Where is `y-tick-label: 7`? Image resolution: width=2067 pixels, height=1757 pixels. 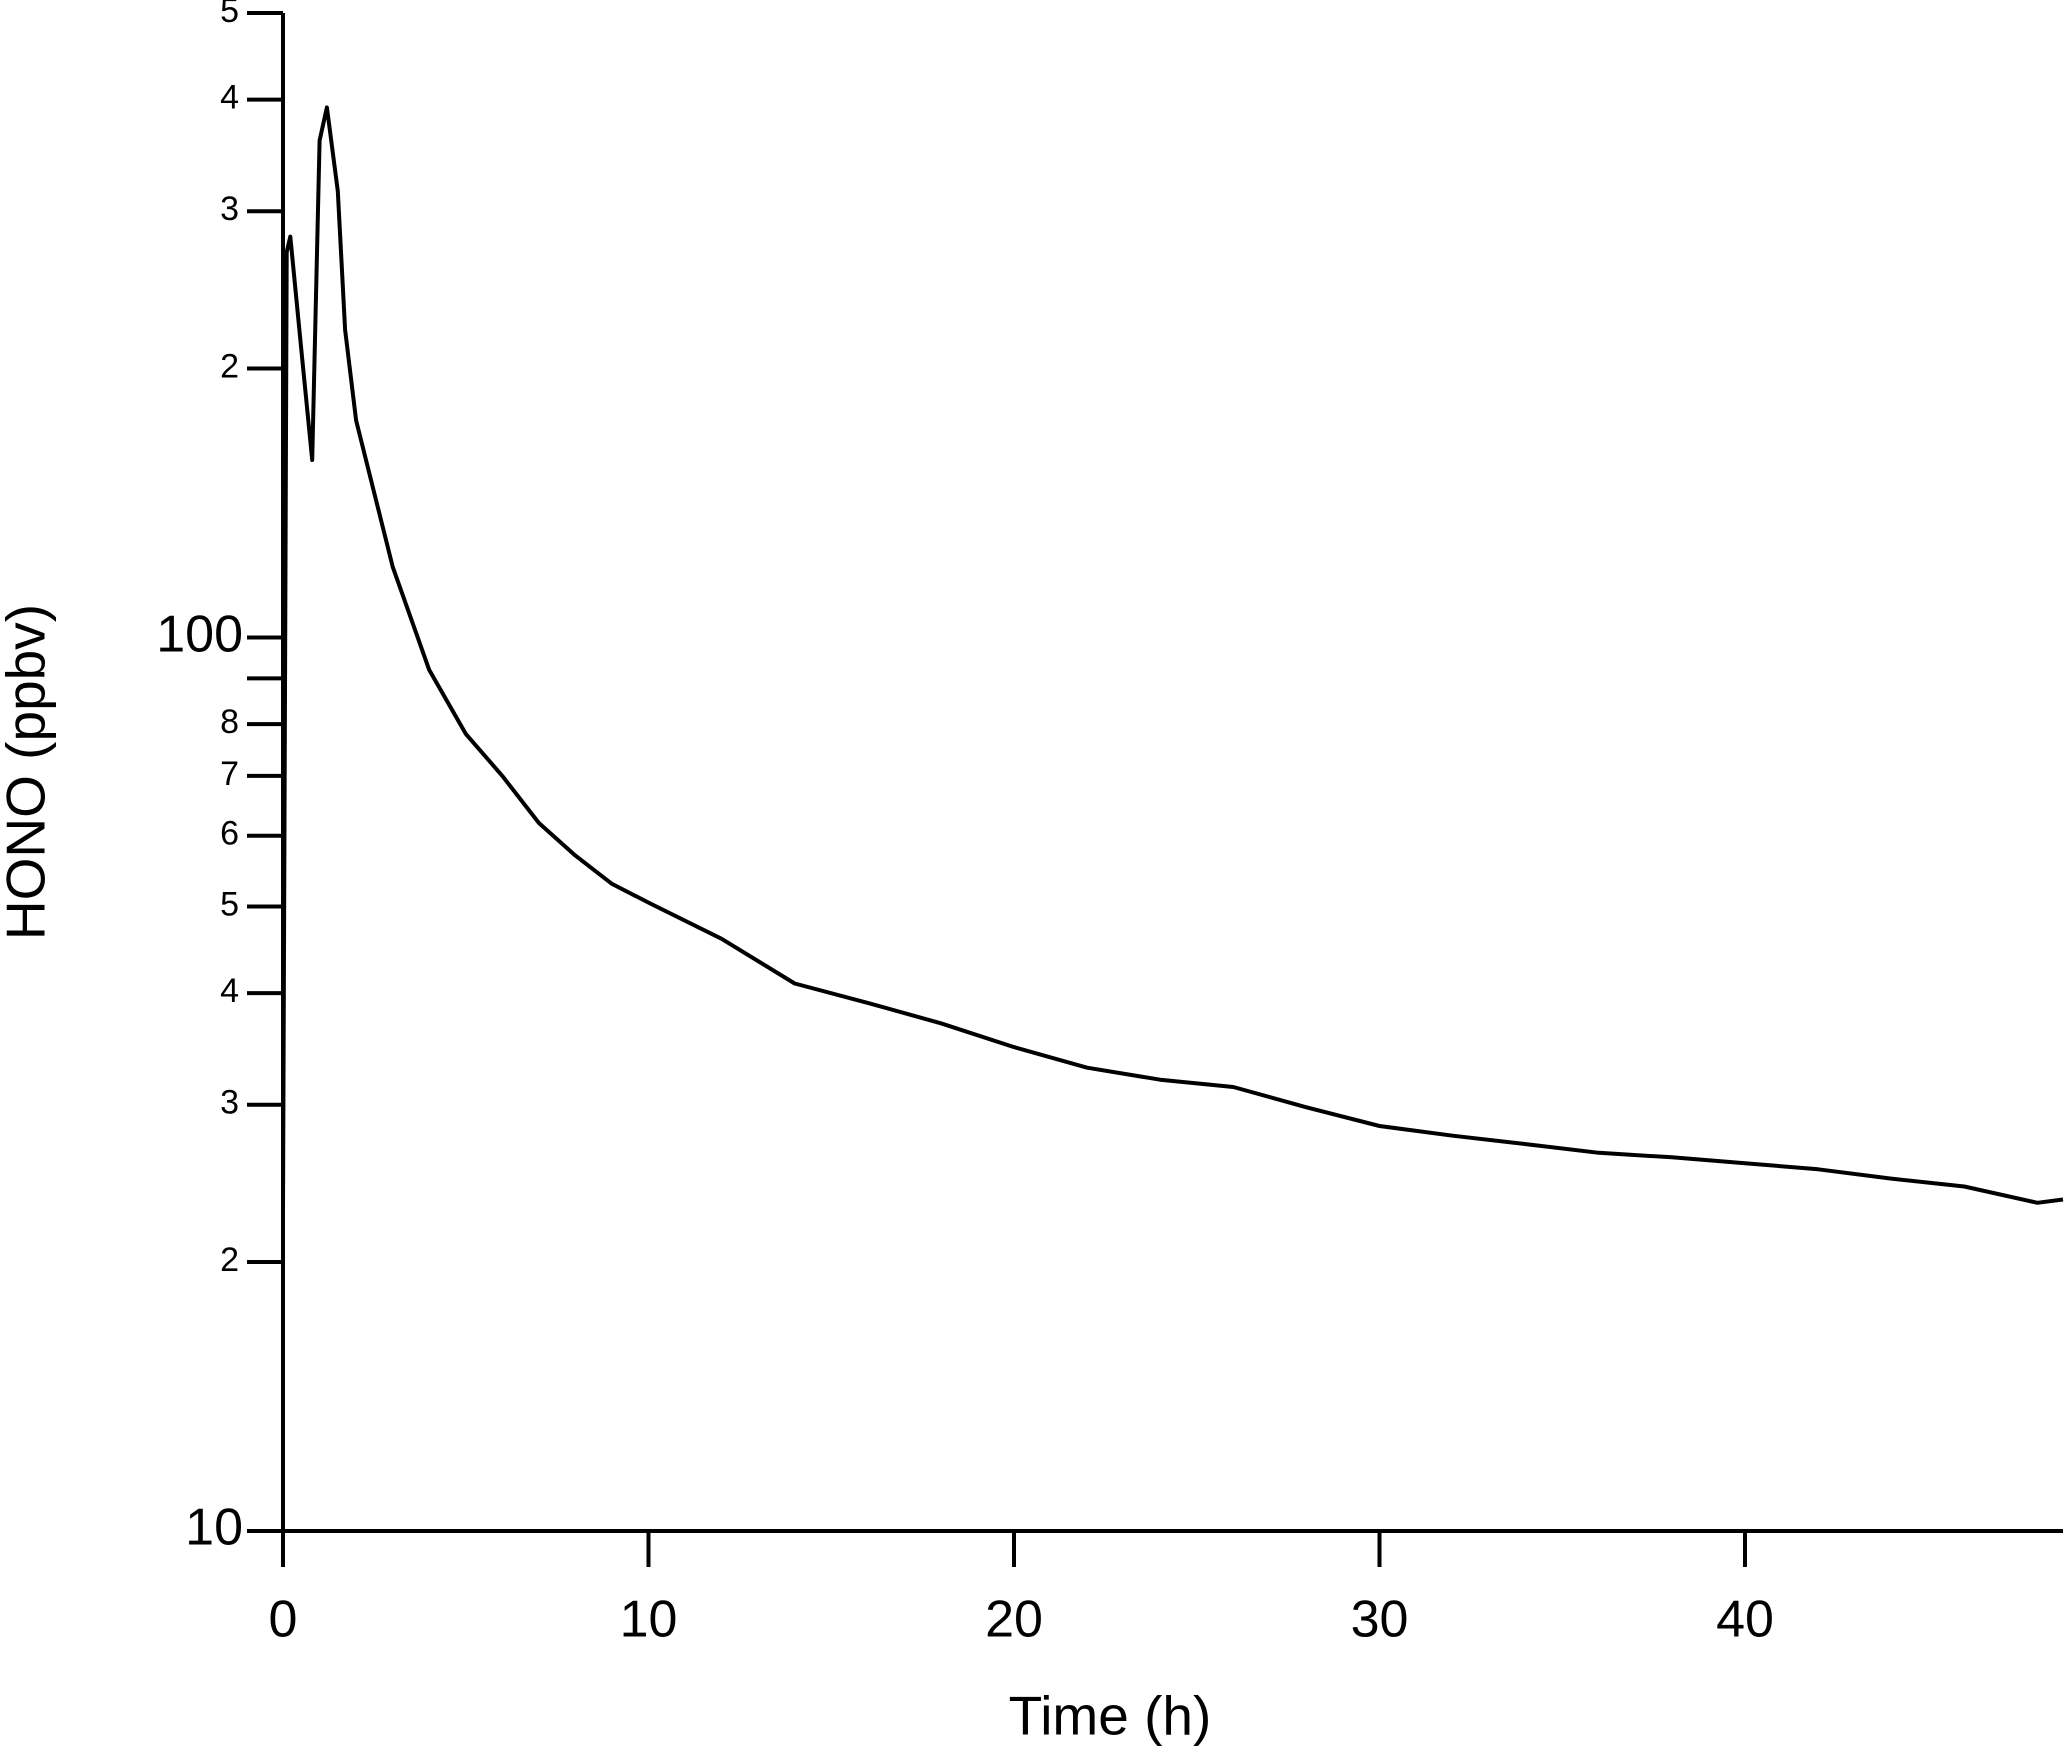
y-tick-label: 7 is located at coordinates (229, 774).